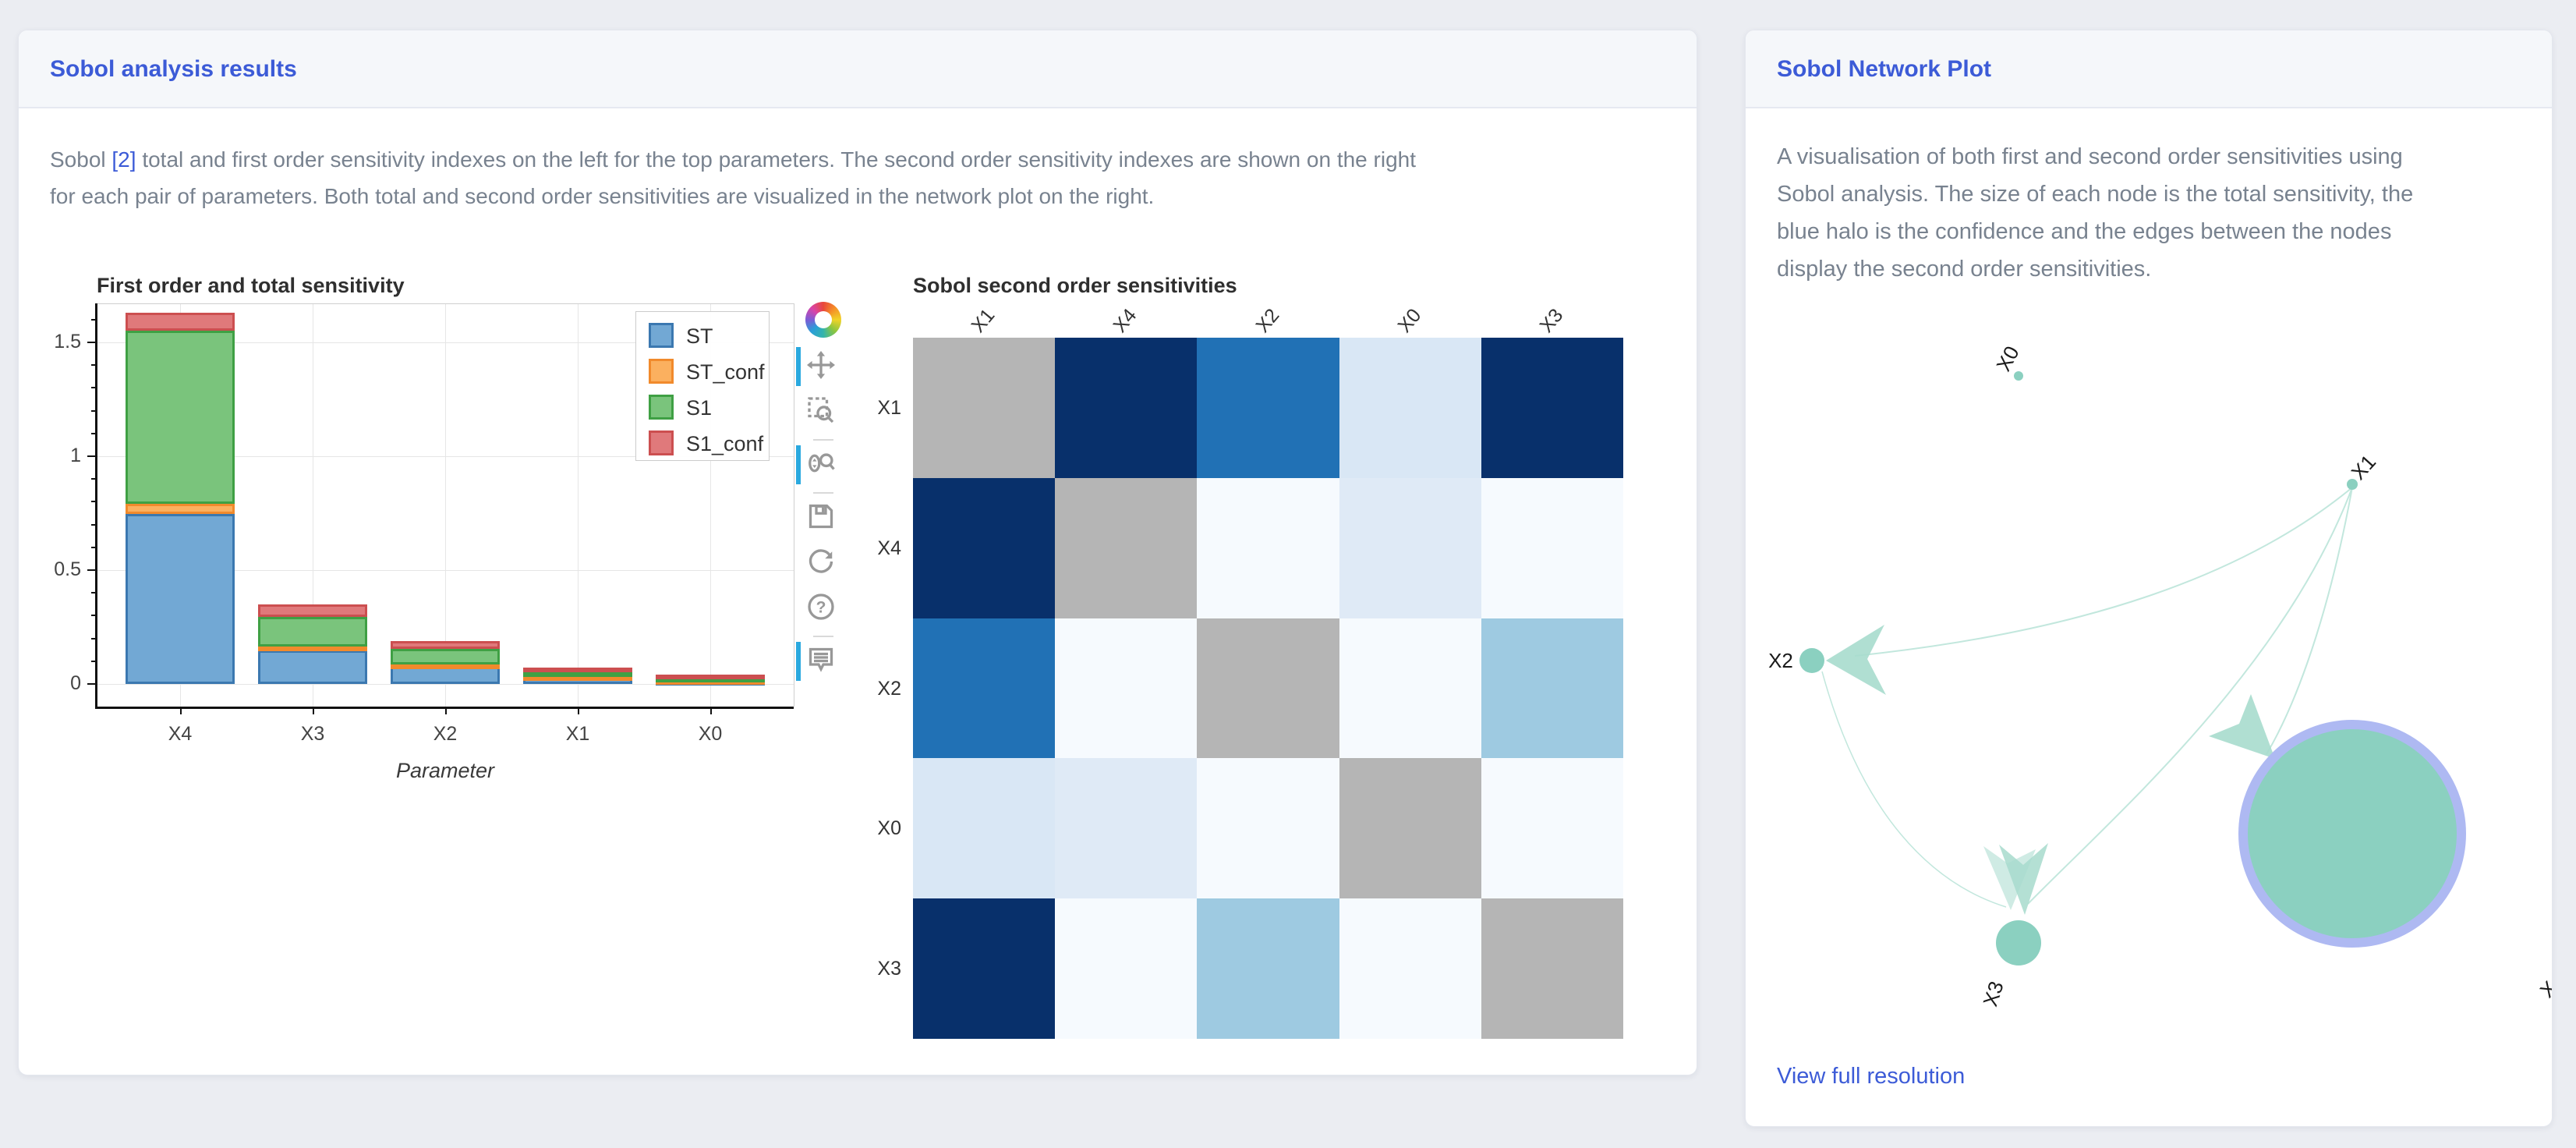 Image resolution: width=2576 pixels, height=1148 pixels. What do you see at coordinates (81, 159) in the screenshot?
I see `description-text: Sobol` at bounding box center [81, 159].